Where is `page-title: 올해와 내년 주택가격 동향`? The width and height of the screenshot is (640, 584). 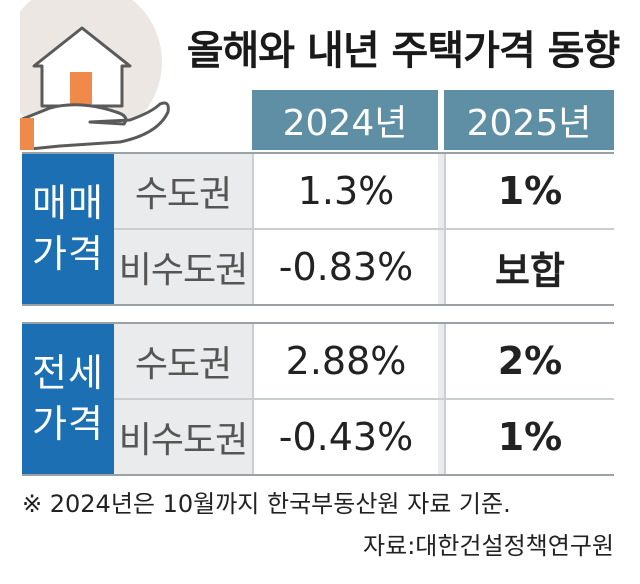 page-title: 올해와 내년 주택가격 동향 is located at coordinates (403, 51).